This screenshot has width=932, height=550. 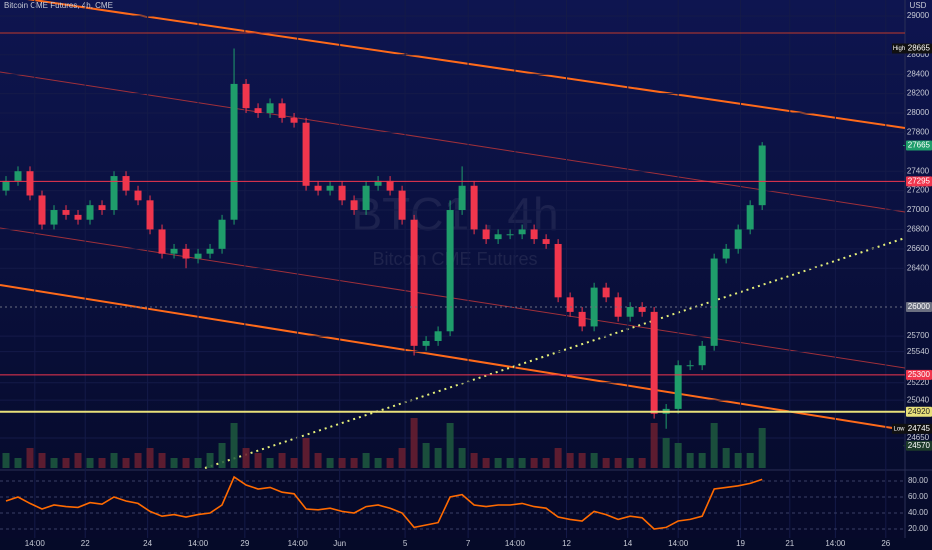 What do you see at coordinates (918, 382) in the screenshot?
I see `y-tick-label: 25220` at bounding box center [918, 382].